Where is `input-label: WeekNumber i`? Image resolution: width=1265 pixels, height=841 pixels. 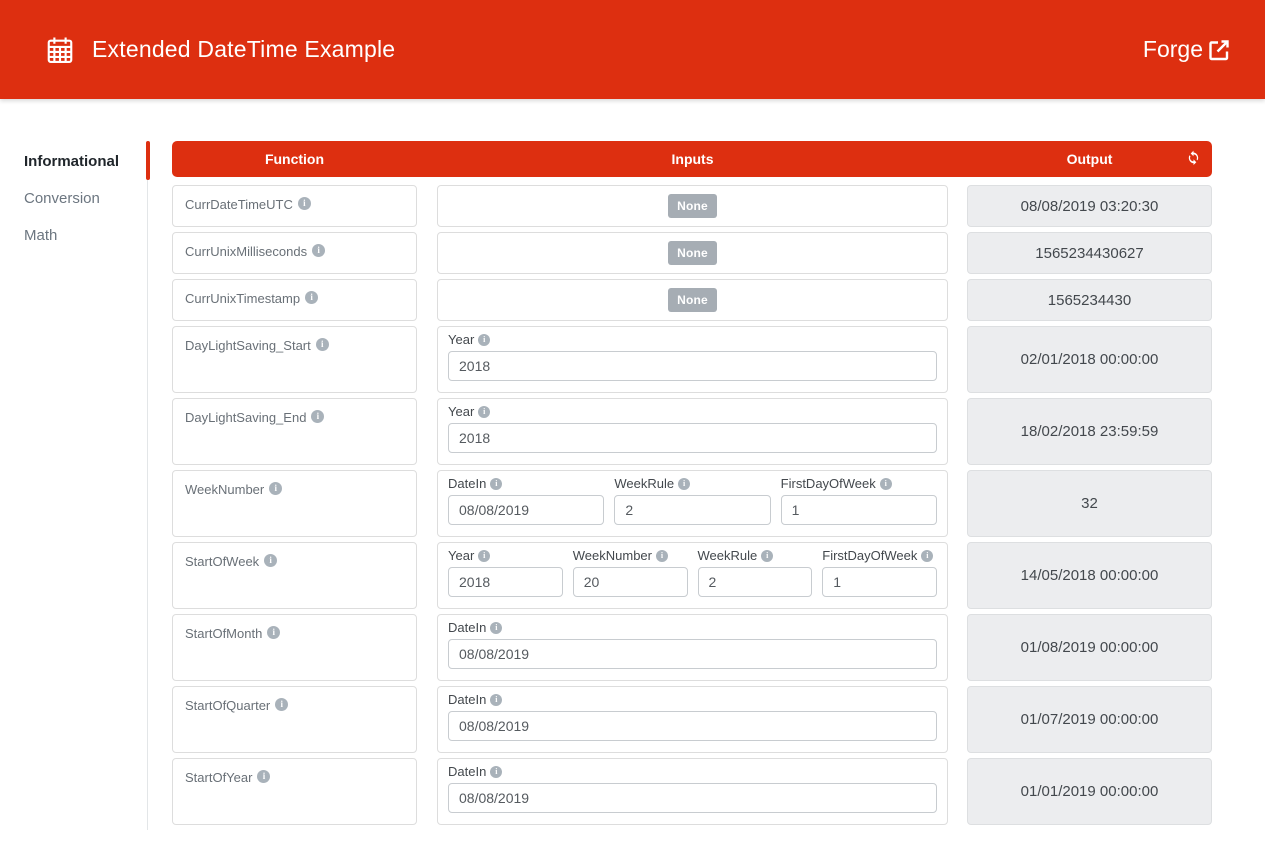 input-label: WeekNumber i is located at coordinates (630, 556).